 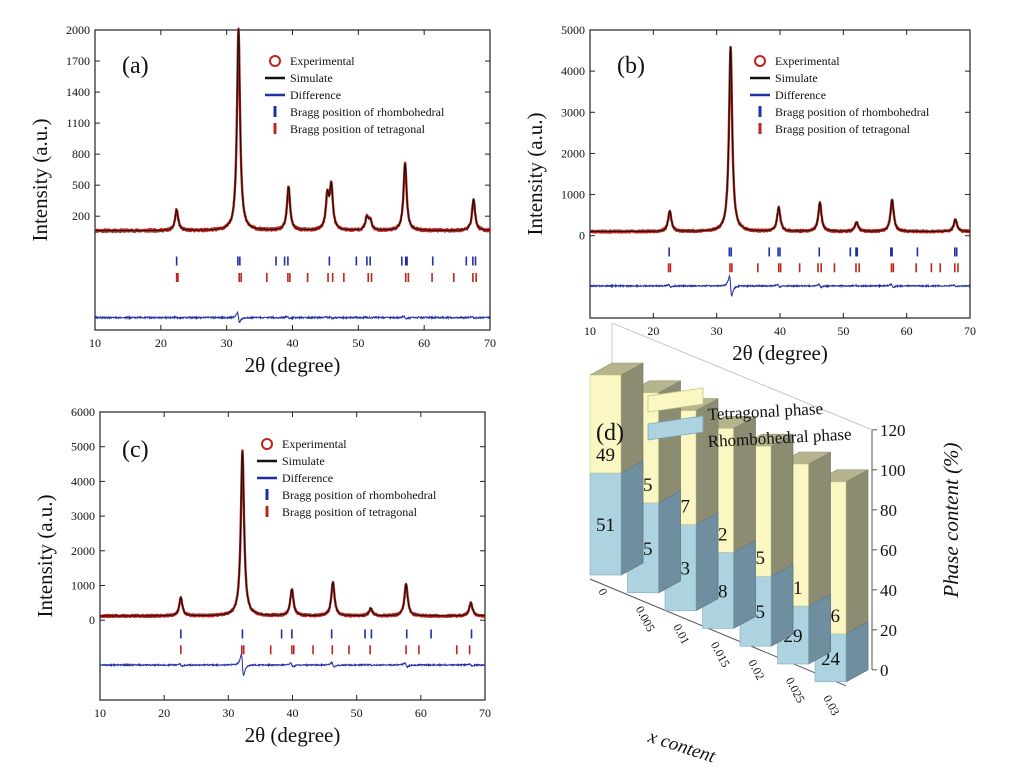 What do you see at coordinates (605, 455) in the screenshot?
I see `bar-value-tetragonal: 49` at bounding box center [605, 455].